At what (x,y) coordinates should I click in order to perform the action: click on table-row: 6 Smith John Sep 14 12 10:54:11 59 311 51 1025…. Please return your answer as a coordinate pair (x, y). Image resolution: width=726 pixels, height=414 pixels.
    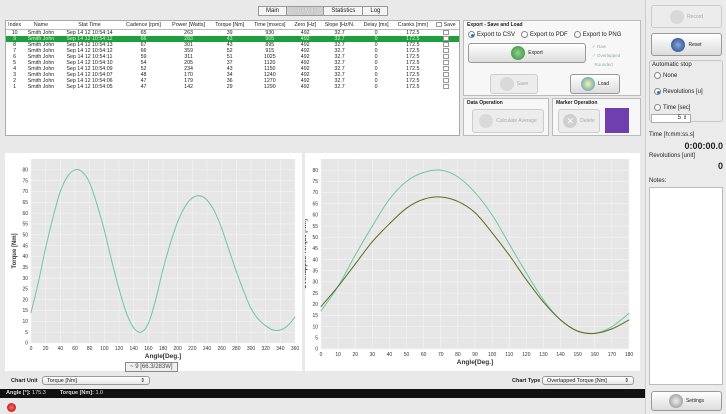
    Looking at the image, I should click on (232, 57).